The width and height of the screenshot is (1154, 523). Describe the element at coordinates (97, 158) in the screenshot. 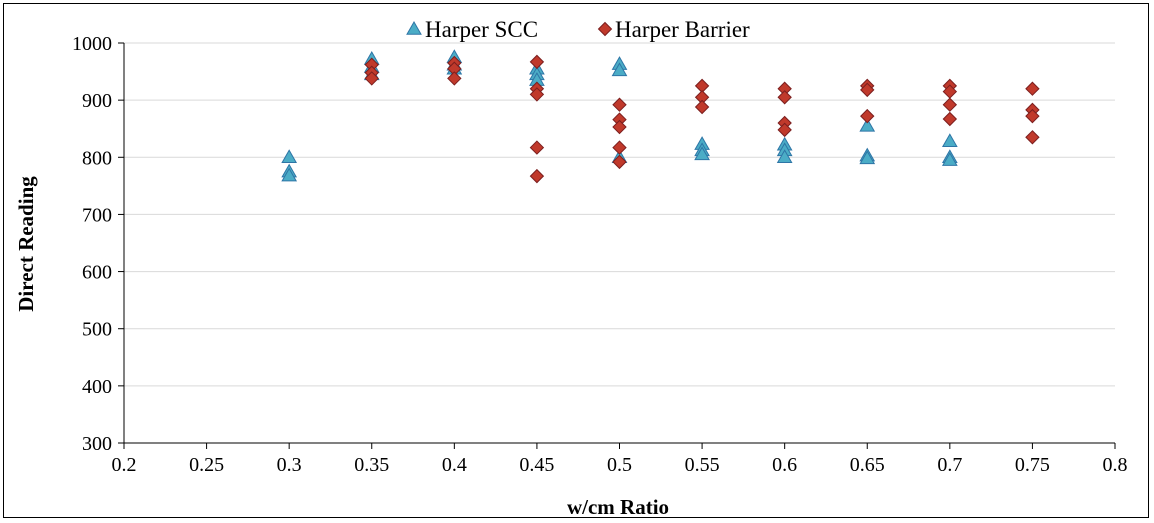

I see `y-tick-label: 800` at that location.